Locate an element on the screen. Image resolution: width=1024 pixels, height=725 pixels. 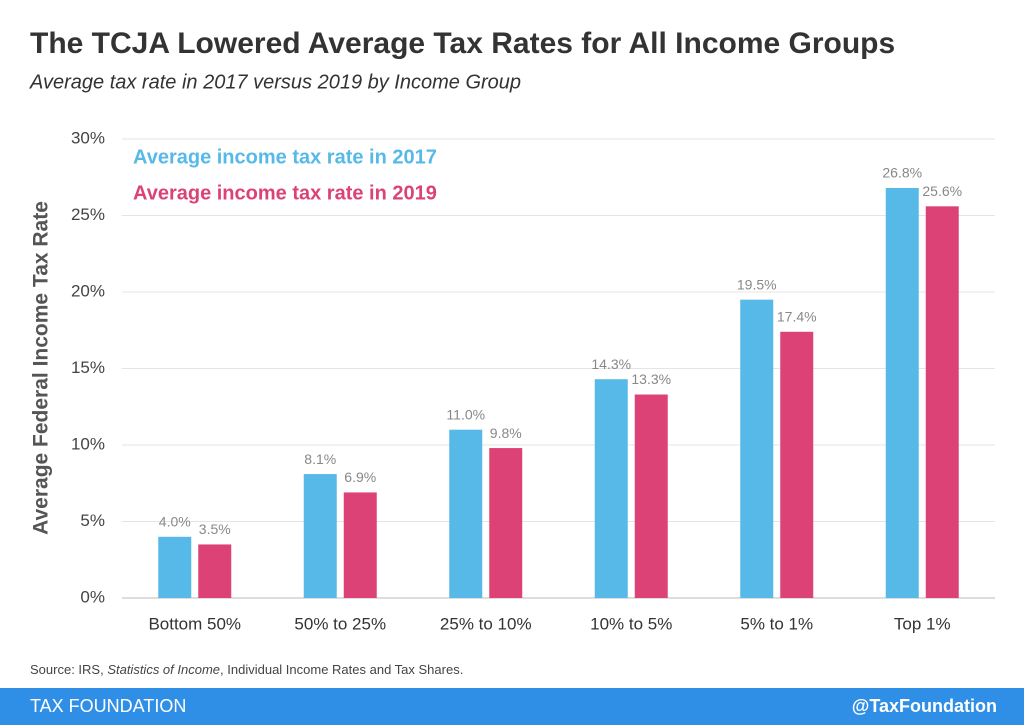
value-label: 3.5% is located at coordinates (215, 529).